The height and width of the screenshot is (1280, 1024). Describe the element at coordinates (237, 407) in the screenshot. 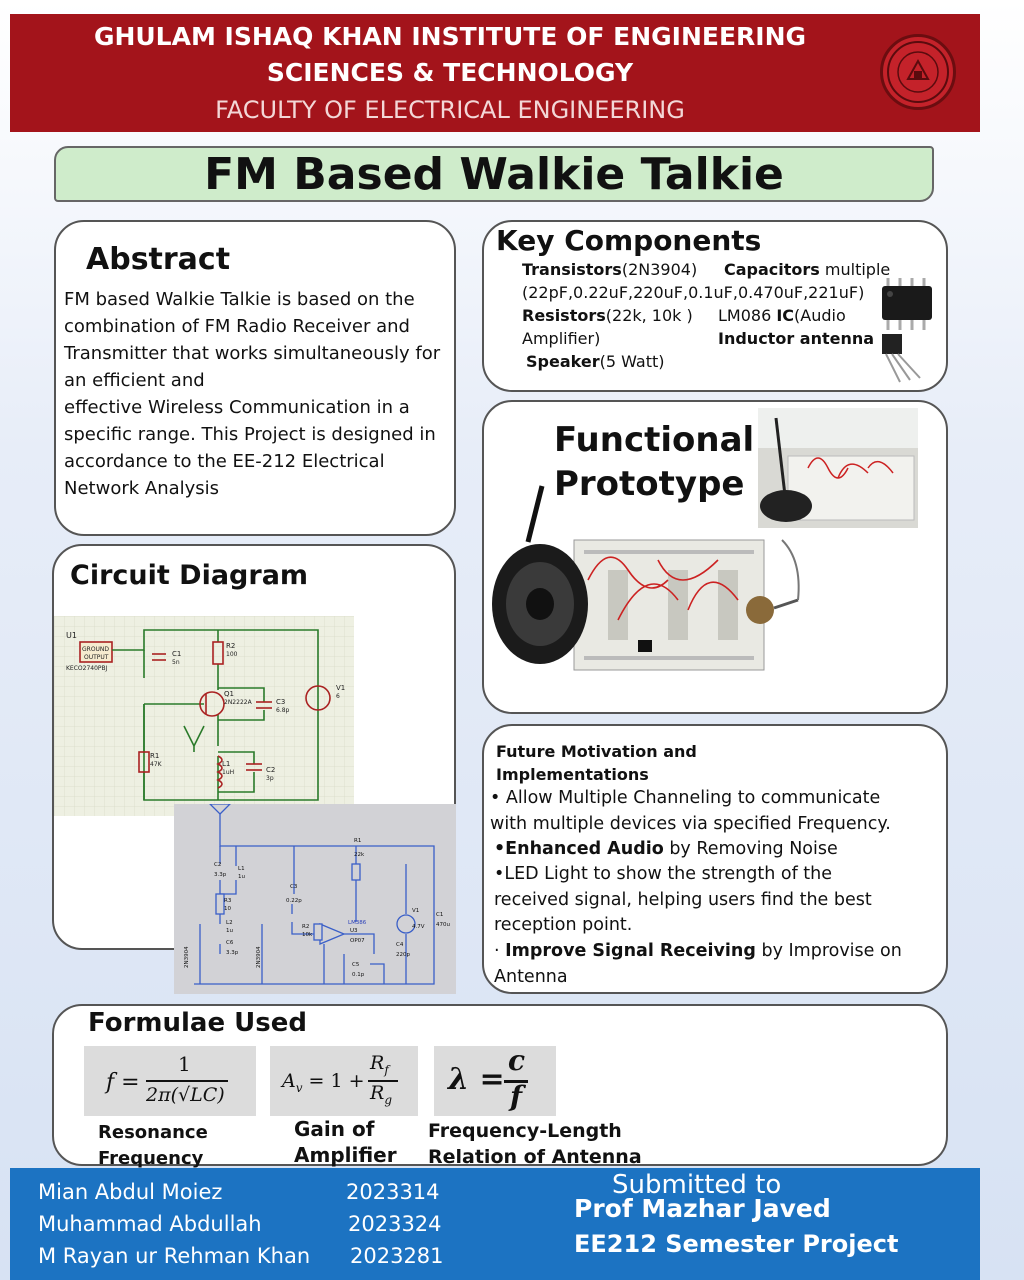

I see `abstract-line: effective Wireless Communication in a` at that location.